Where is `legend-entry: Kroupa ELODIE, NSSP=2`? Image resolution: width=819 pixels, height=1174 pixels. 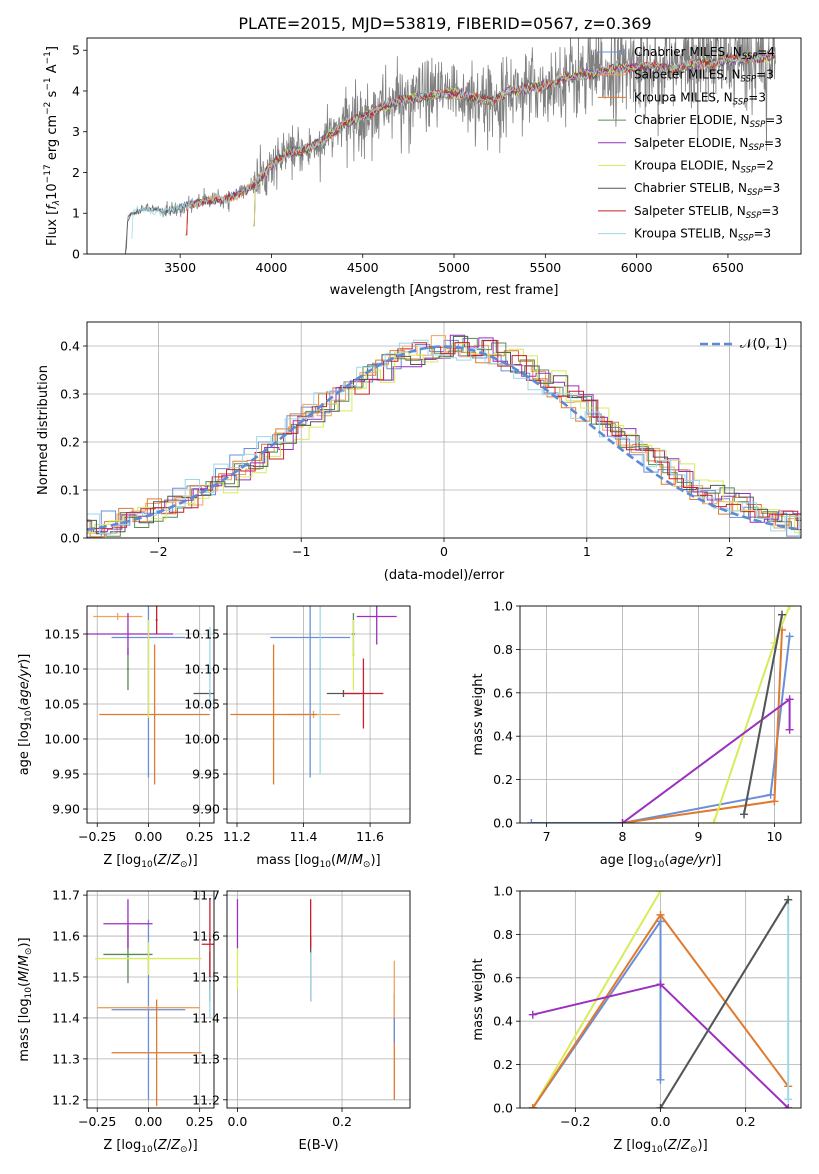 legend-entry: Kroupa ELODIE, NSSP=2 is located at coordinates (704, 167).